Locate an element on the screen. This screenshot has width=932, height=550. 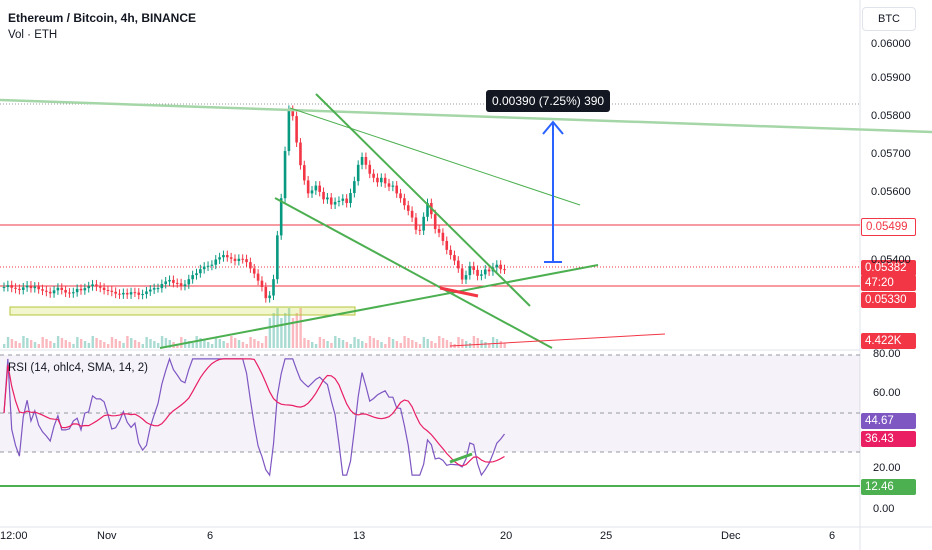
currency-button: BTC is located at coordinates (889, 19).